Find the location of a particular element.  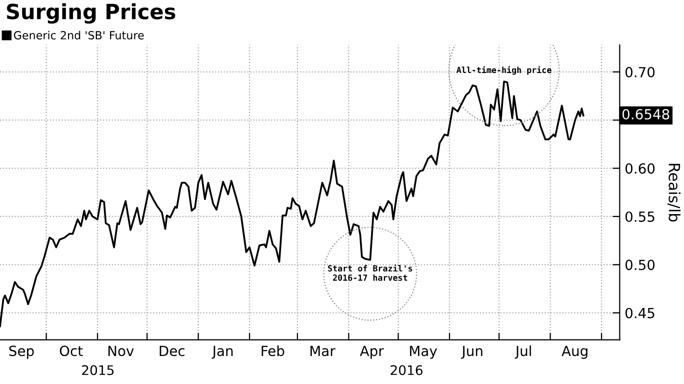

y-tick-label: 0.50 is located at coordinates (640, 265).